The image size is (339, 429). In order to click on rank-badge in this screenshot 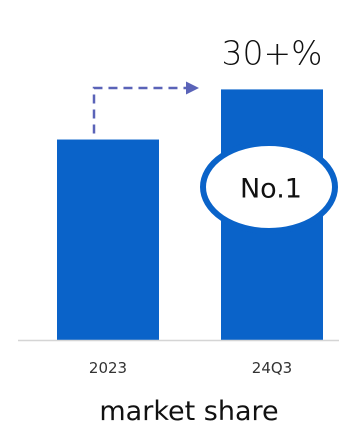, I will do `click(269, 187)`.